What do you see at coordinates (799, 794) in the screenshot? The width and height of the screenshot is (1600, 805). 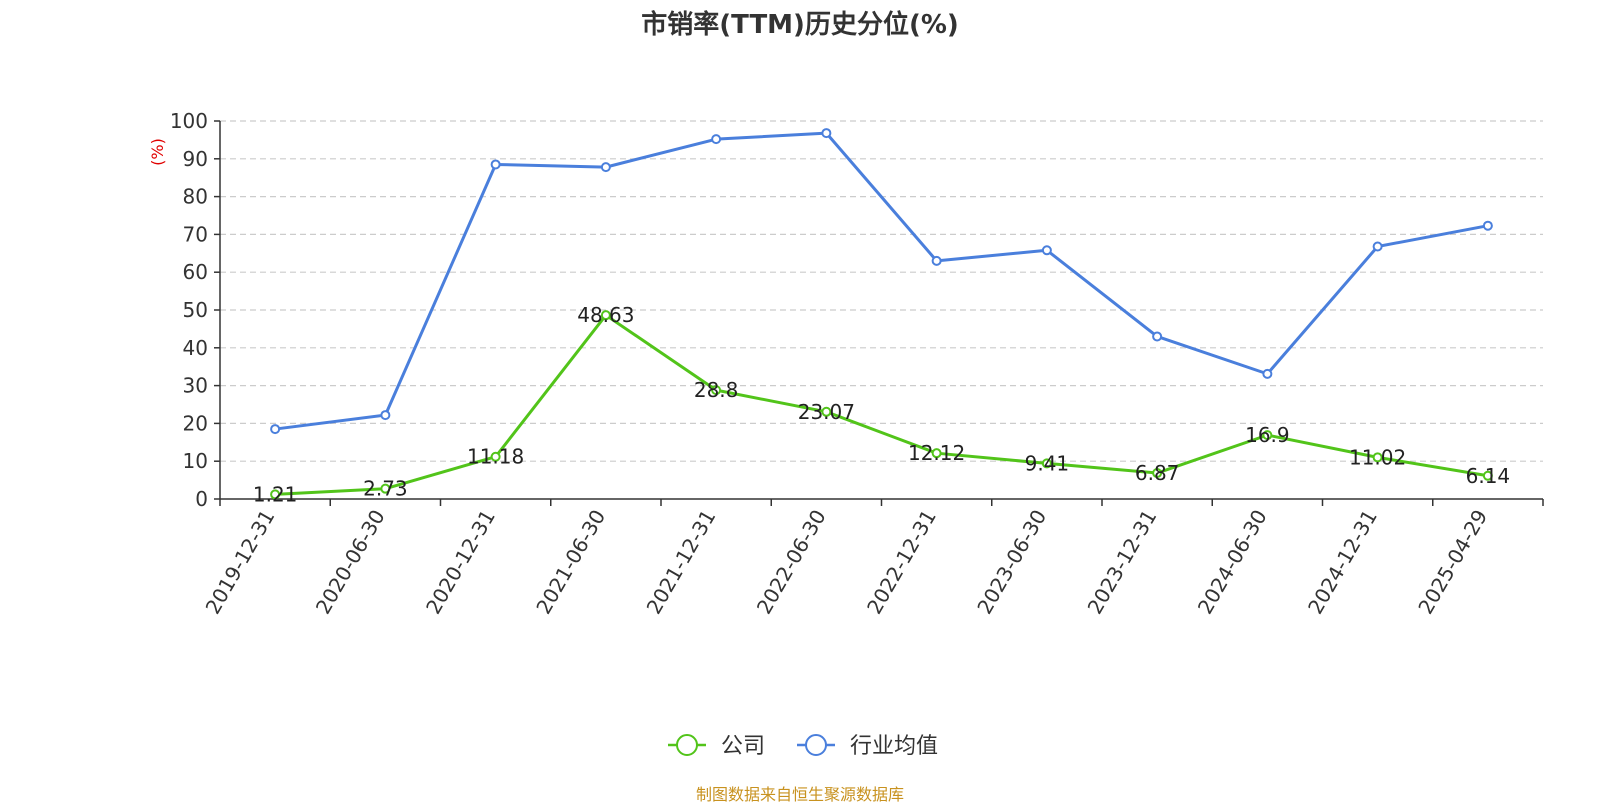 I see `data-source-note: 制图数据来自恒生聚源数据库` at bounding box center [799, 794].